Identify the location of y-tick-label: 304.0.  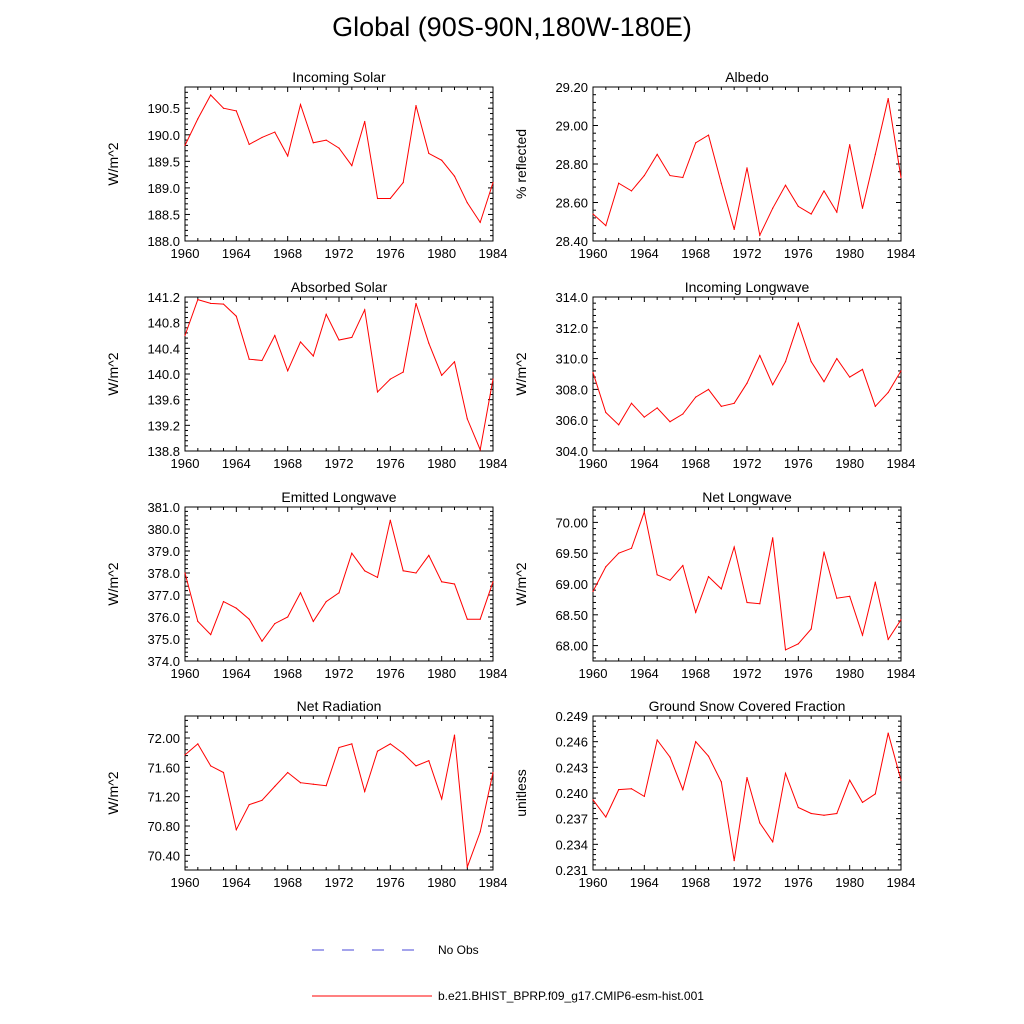
(571, 451).